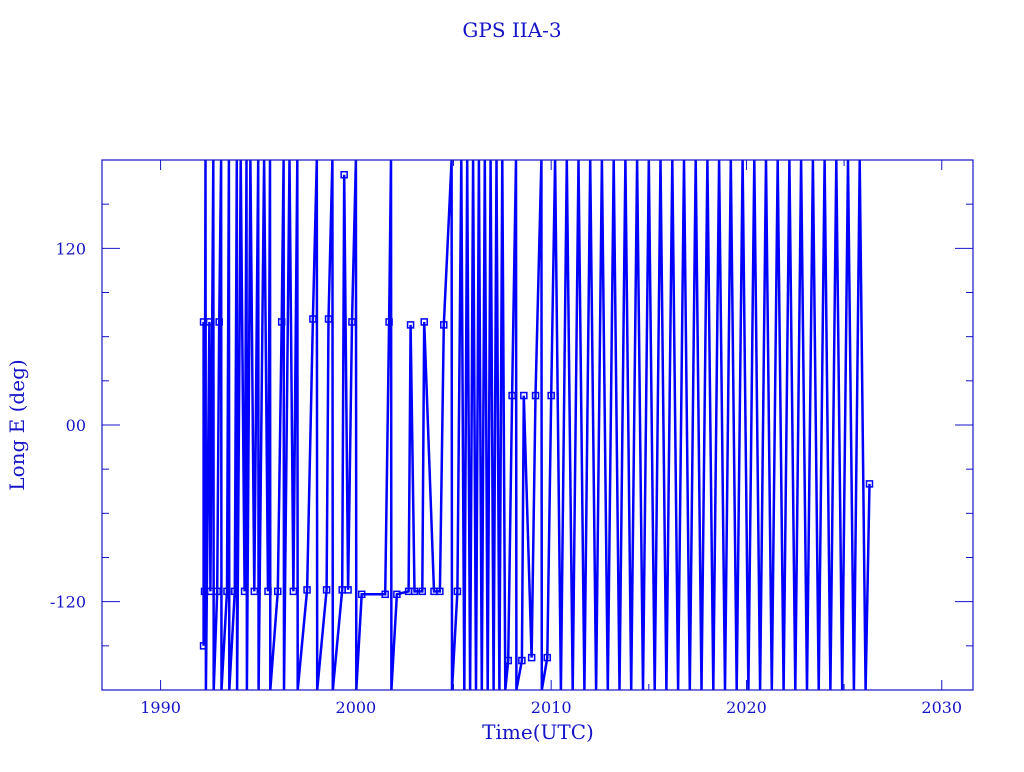 Image resolution: width=1024 pixels, height=772 pixels. Describe the element at coordinates (160, 707) in the screenshot. I see `x-tick-label: 1990` at that location.